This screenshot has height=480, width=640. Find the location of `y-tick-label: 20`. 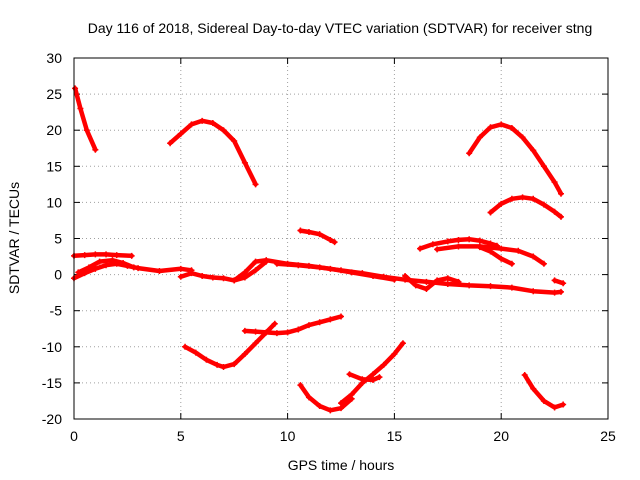

y-tick-label: 20 is located at coordinates (54, 130).